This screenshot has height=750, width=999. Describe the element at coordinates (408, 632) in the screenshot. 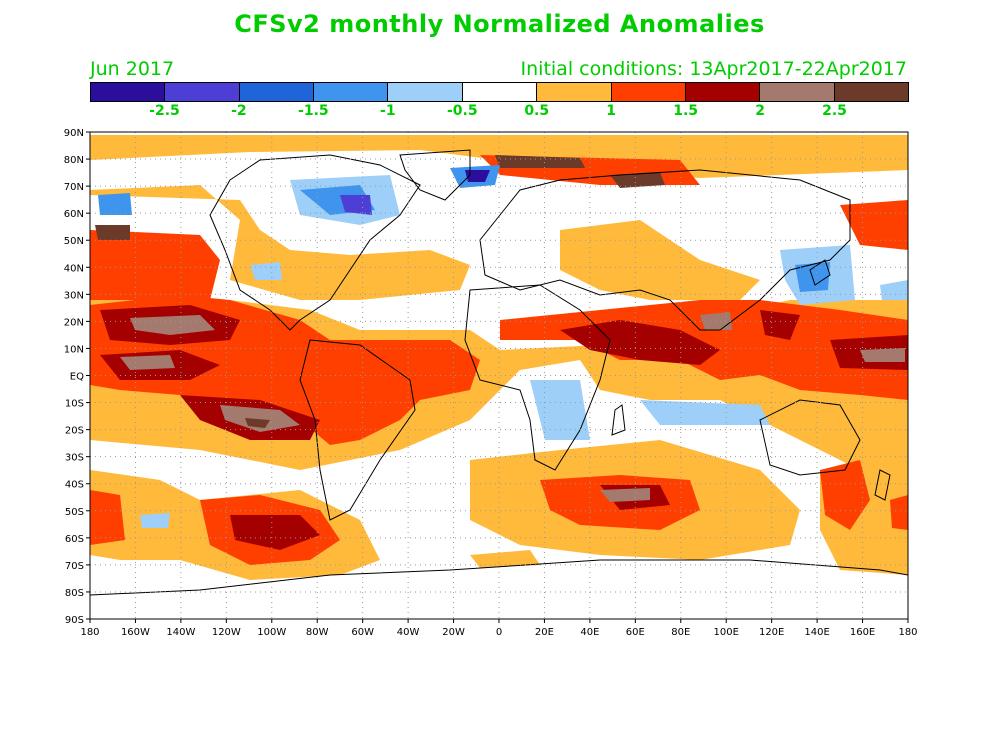

I see `longitude-label: 40W` at that location.